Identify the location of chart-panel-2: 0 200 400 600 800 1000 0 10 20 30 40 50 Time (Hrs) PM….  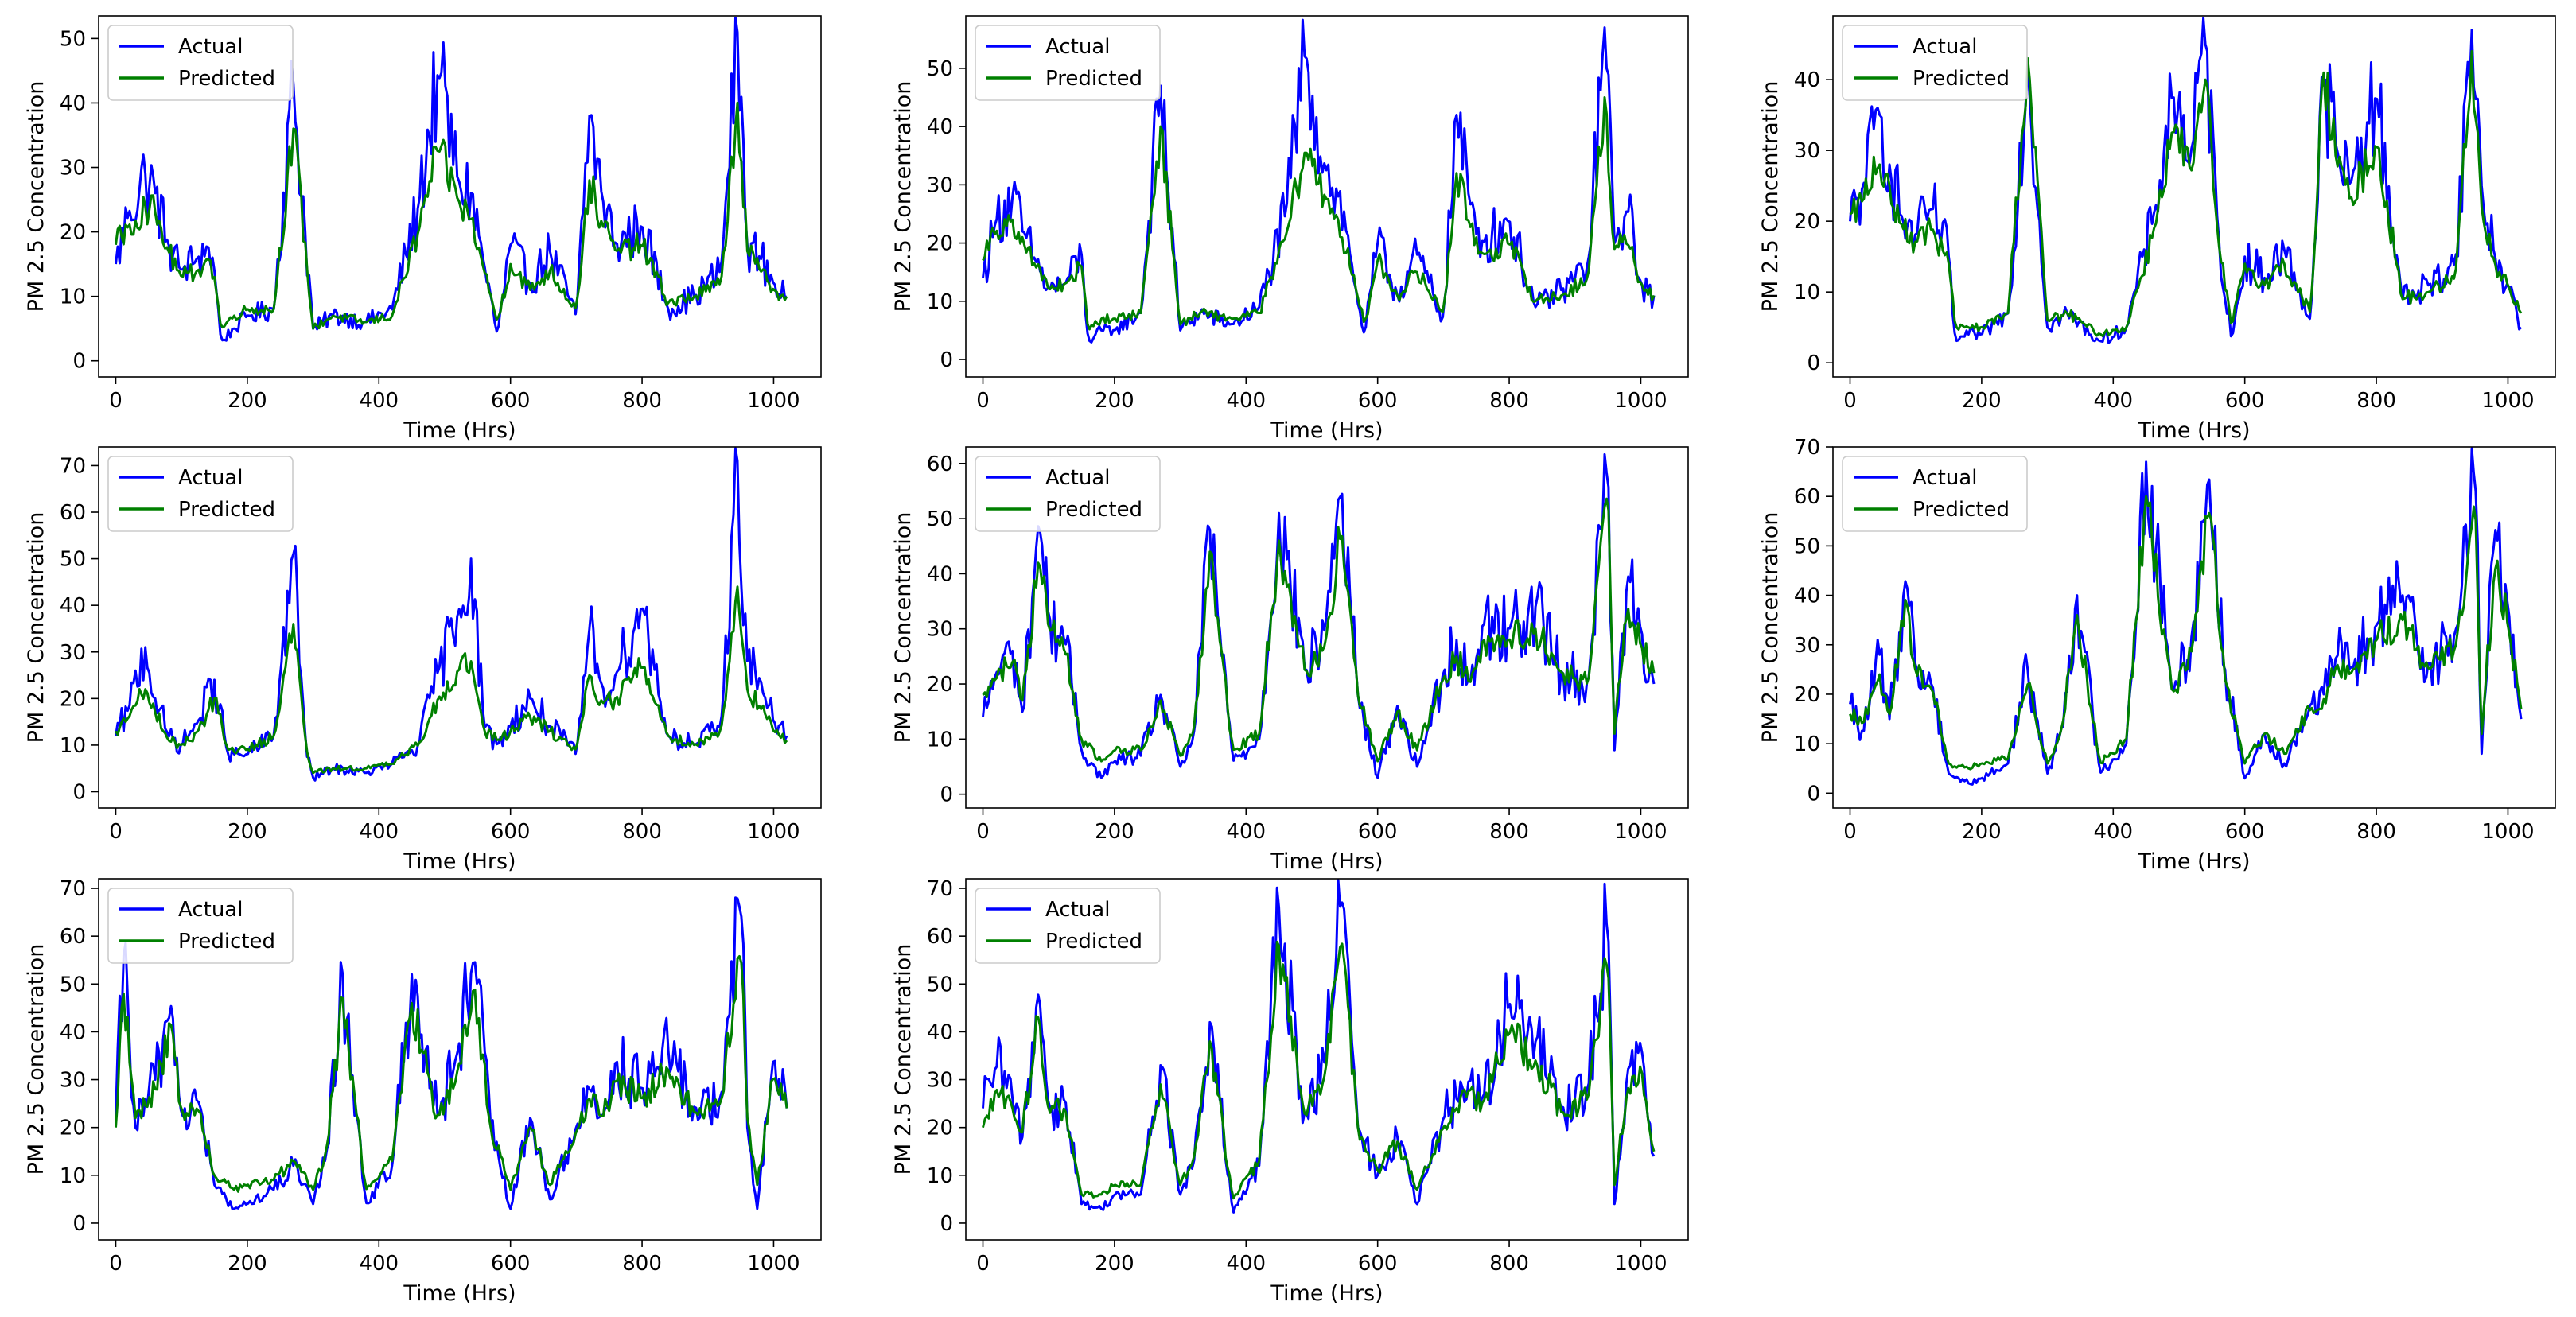
(1290, 229).